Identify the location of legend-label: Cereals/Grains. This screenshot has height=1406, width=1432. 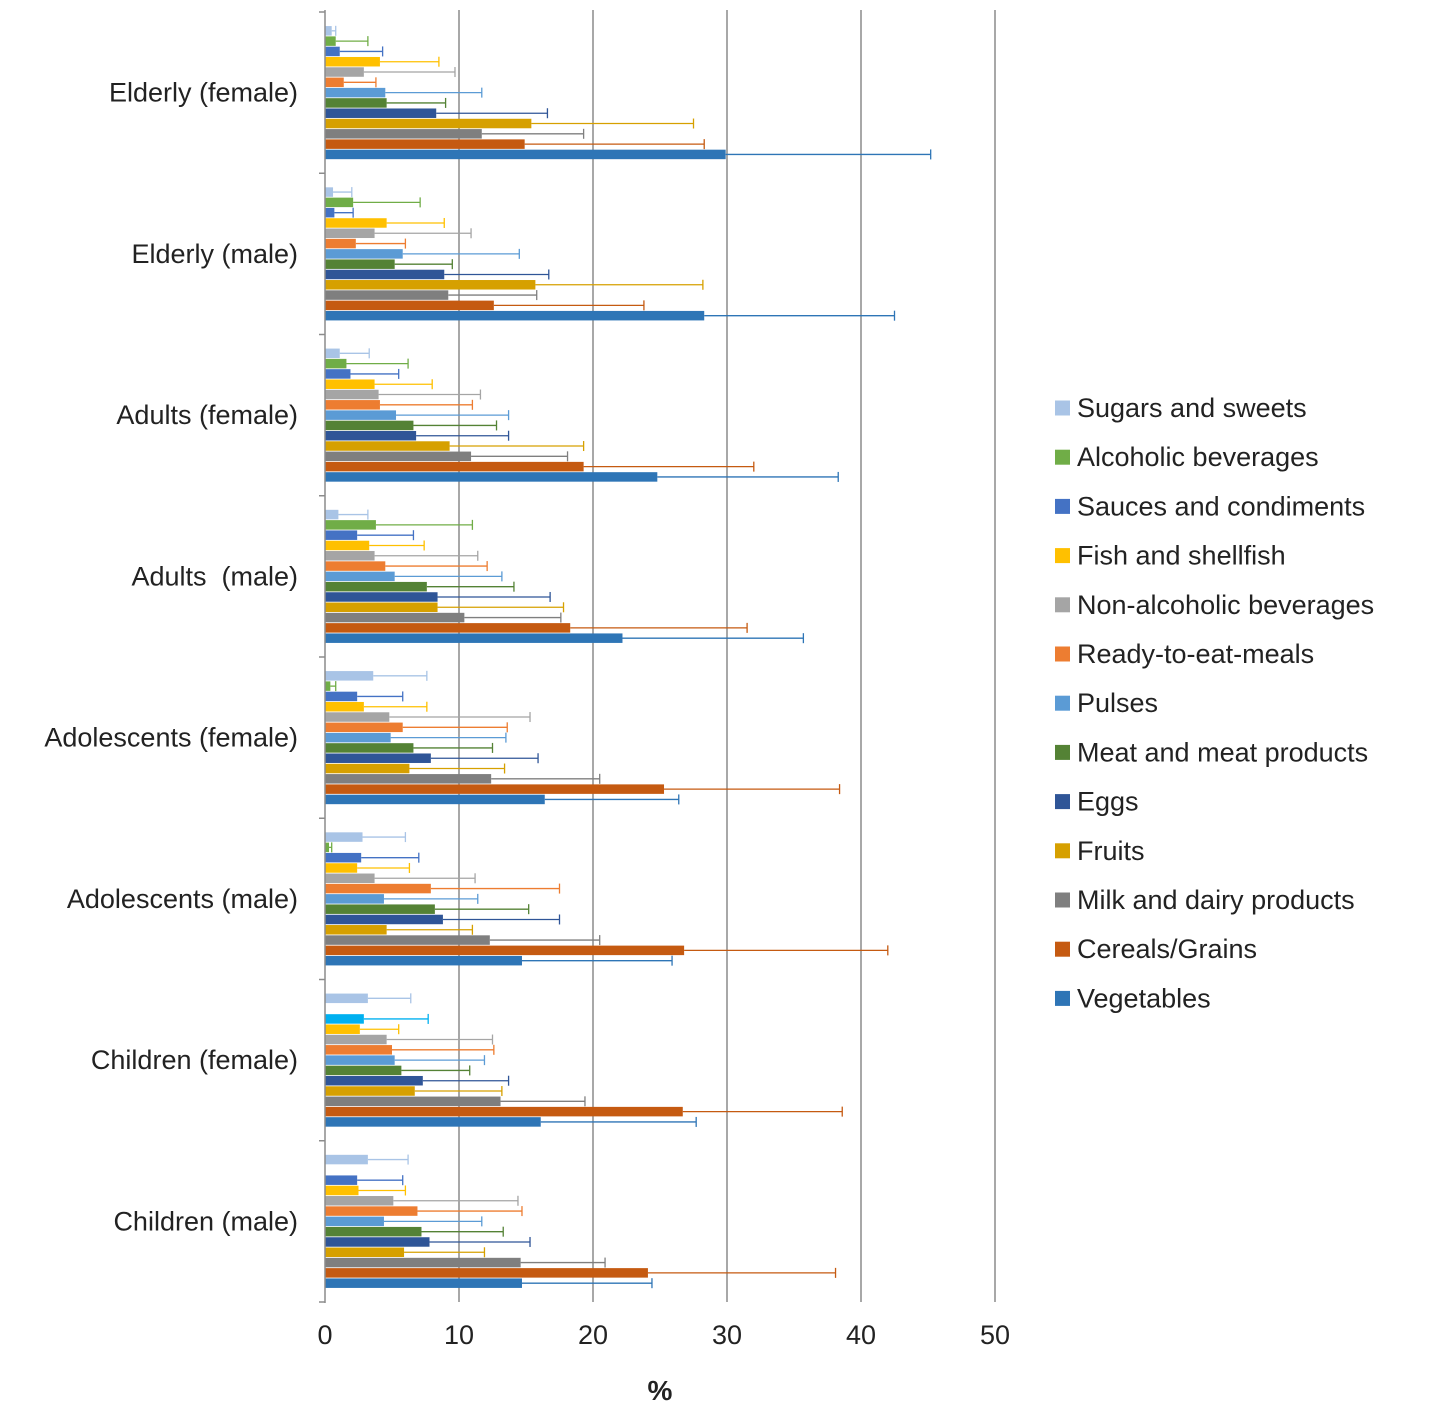
(1167, 949).